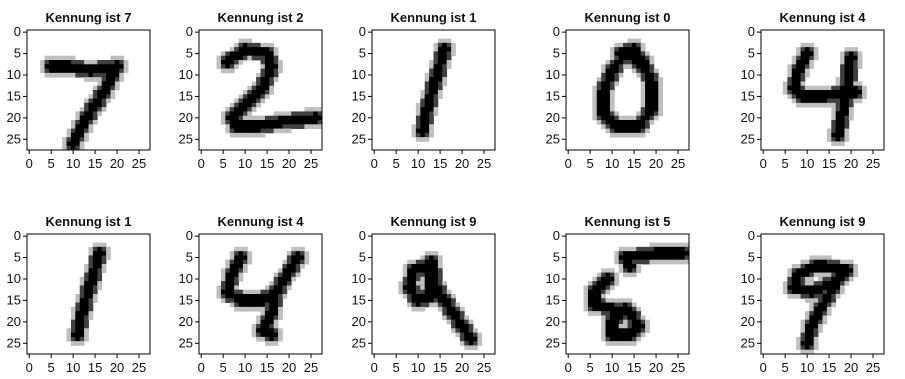 This screenshot has width=905, height=379. I want to click on x-tick-label: 5, so click(223, 367).